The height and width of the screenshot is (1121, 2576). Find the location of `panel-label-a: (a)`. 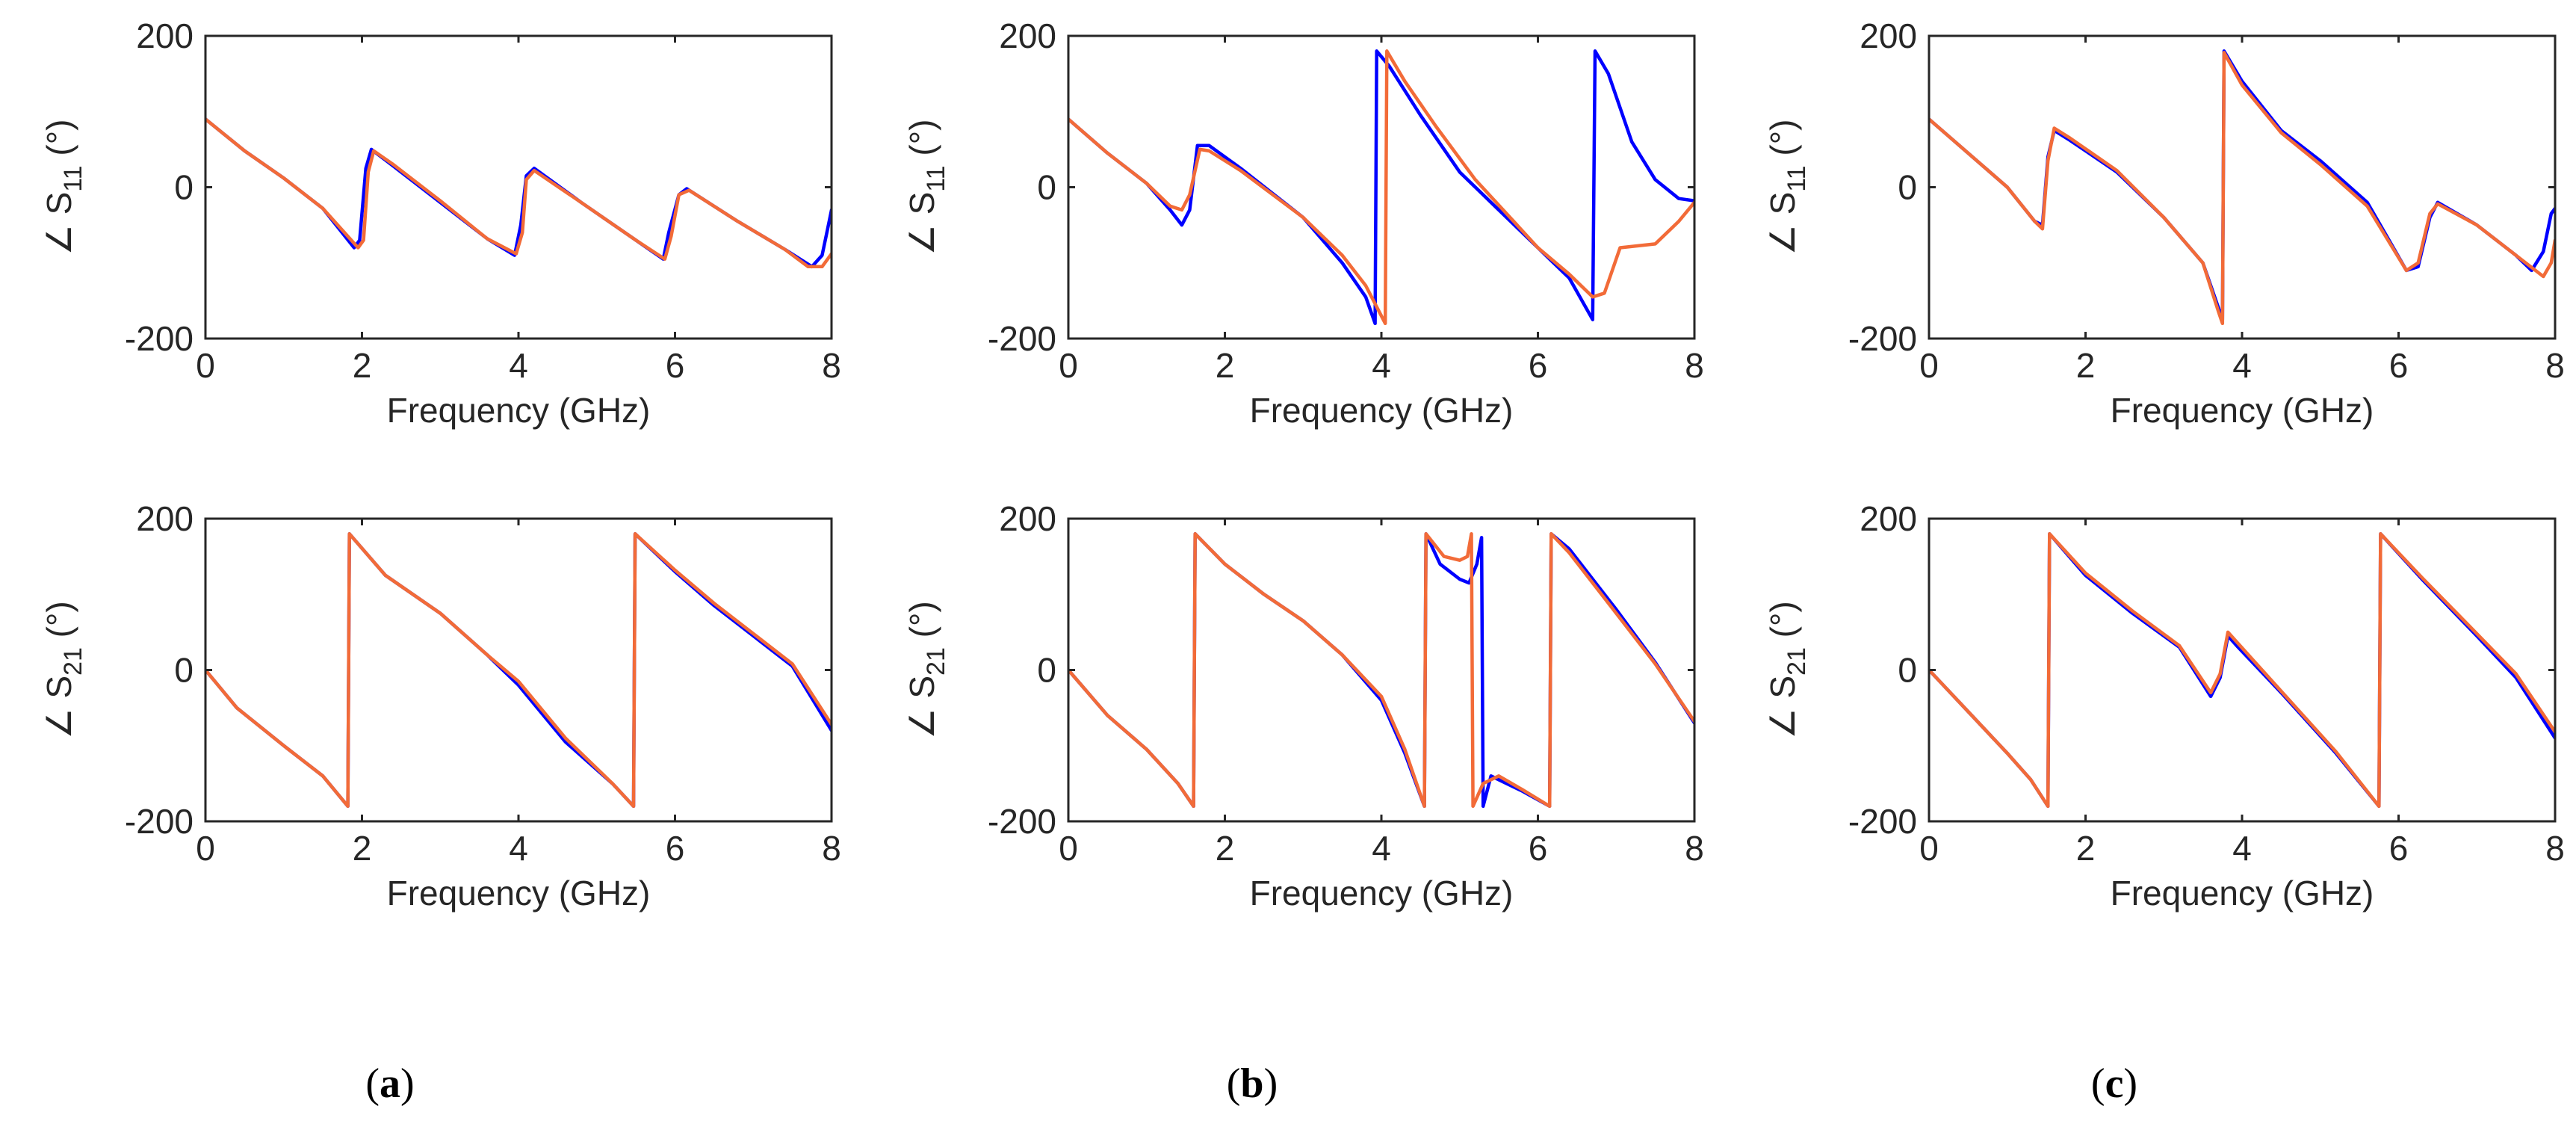

panel-label-a: (a) is located at coordinates (389, 1083).